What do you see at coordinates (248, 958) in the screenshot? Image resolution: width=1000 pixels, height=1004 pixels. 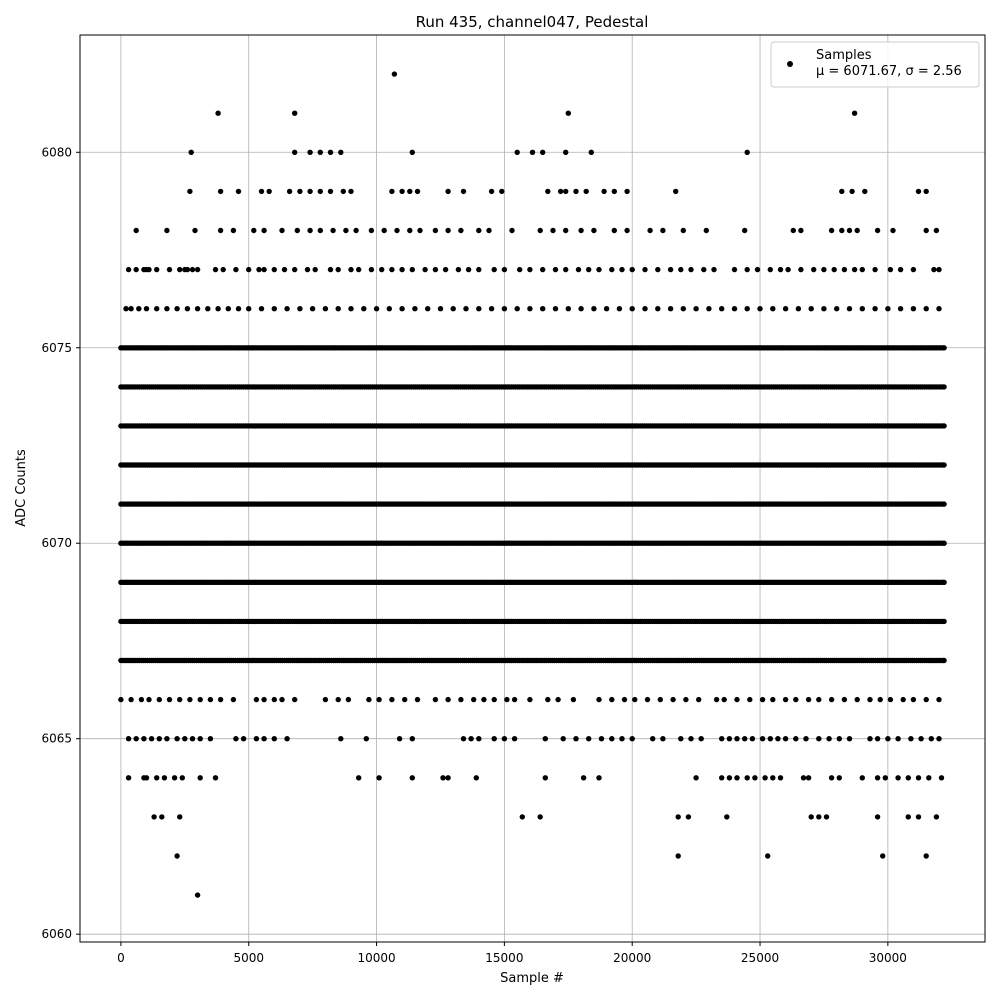 I see `x-tick-label: 5000` at bounding box center [248, 958].